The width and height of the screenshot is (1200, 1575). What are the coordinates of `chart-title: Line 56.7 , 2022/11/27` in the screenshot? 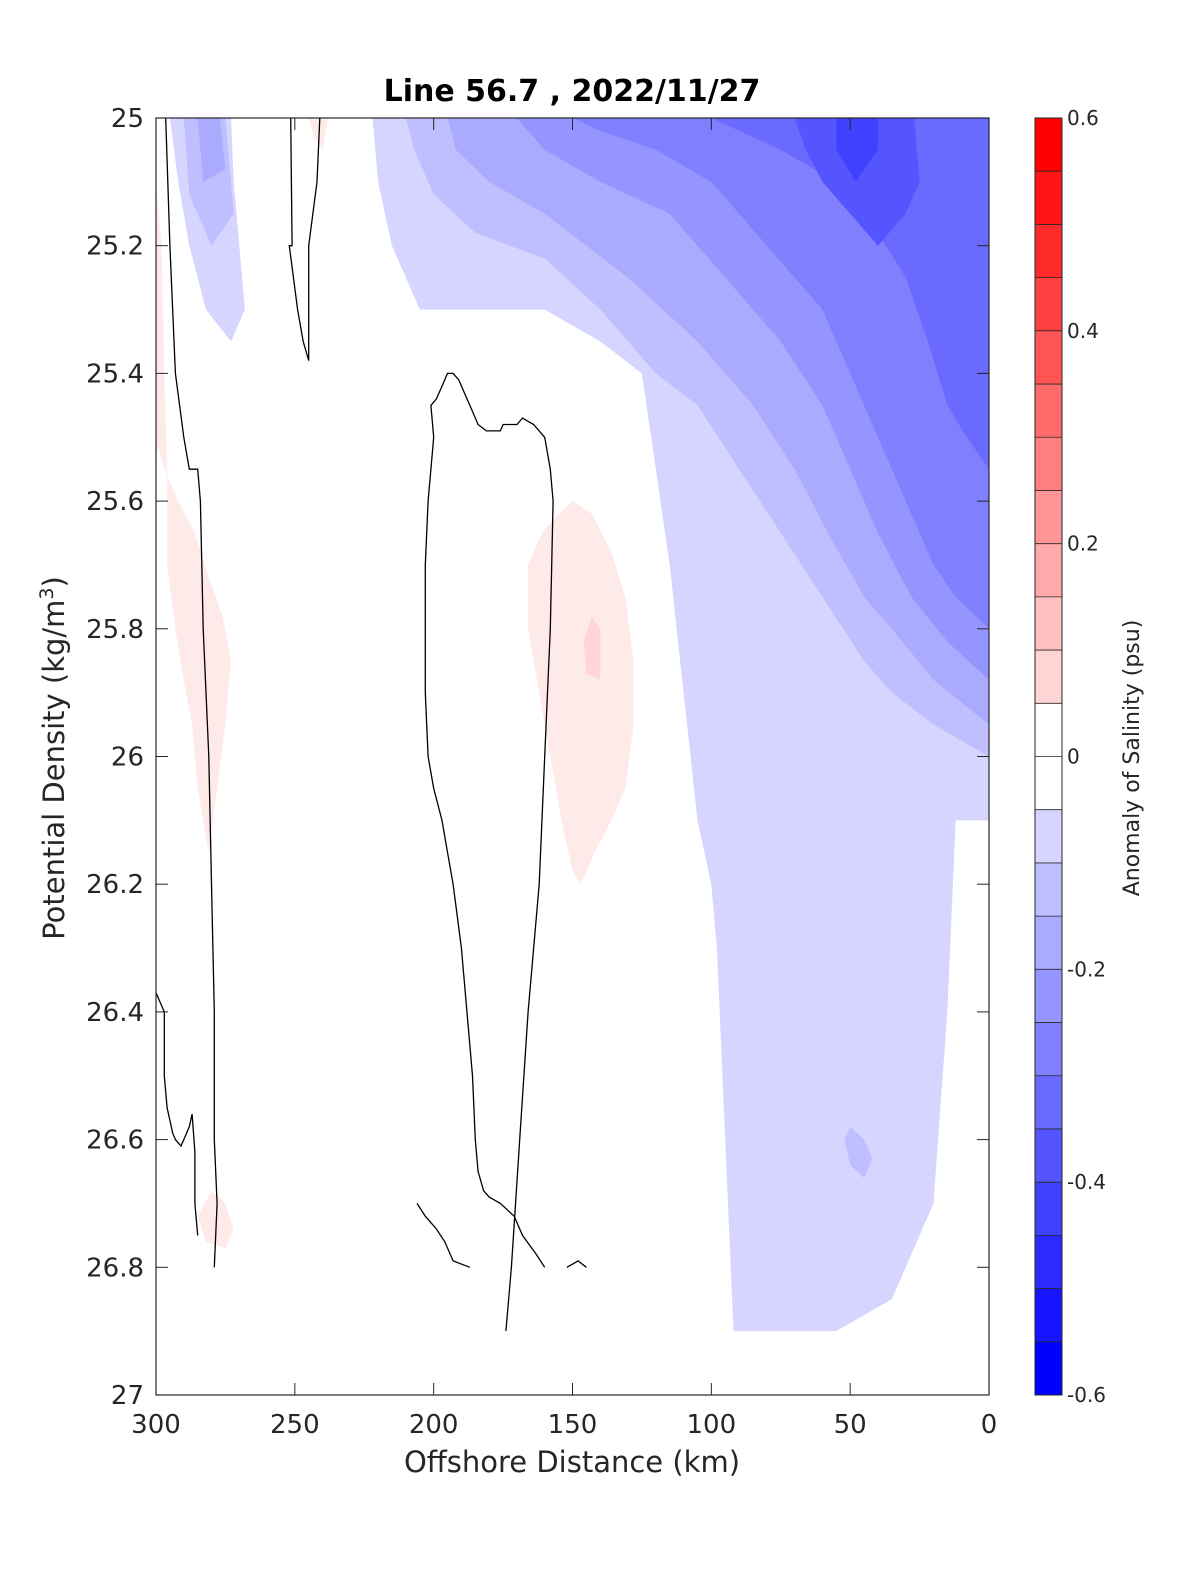 It's located at (572, 91).